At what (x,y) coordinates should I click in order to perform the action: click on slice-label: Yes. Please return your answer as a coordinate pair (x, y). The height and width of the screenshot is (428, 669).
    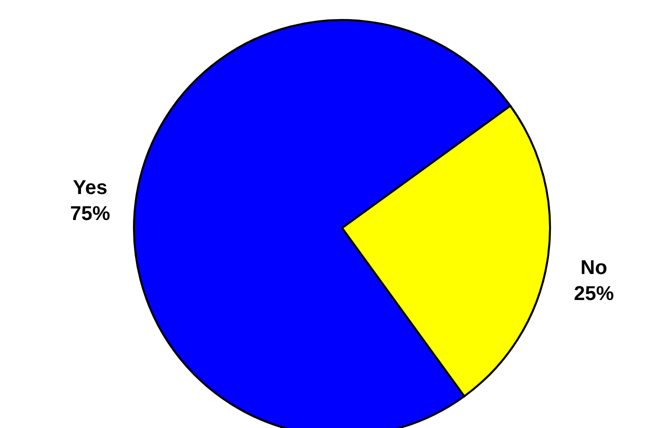
    Looking at the image, I should click on (90, 188).